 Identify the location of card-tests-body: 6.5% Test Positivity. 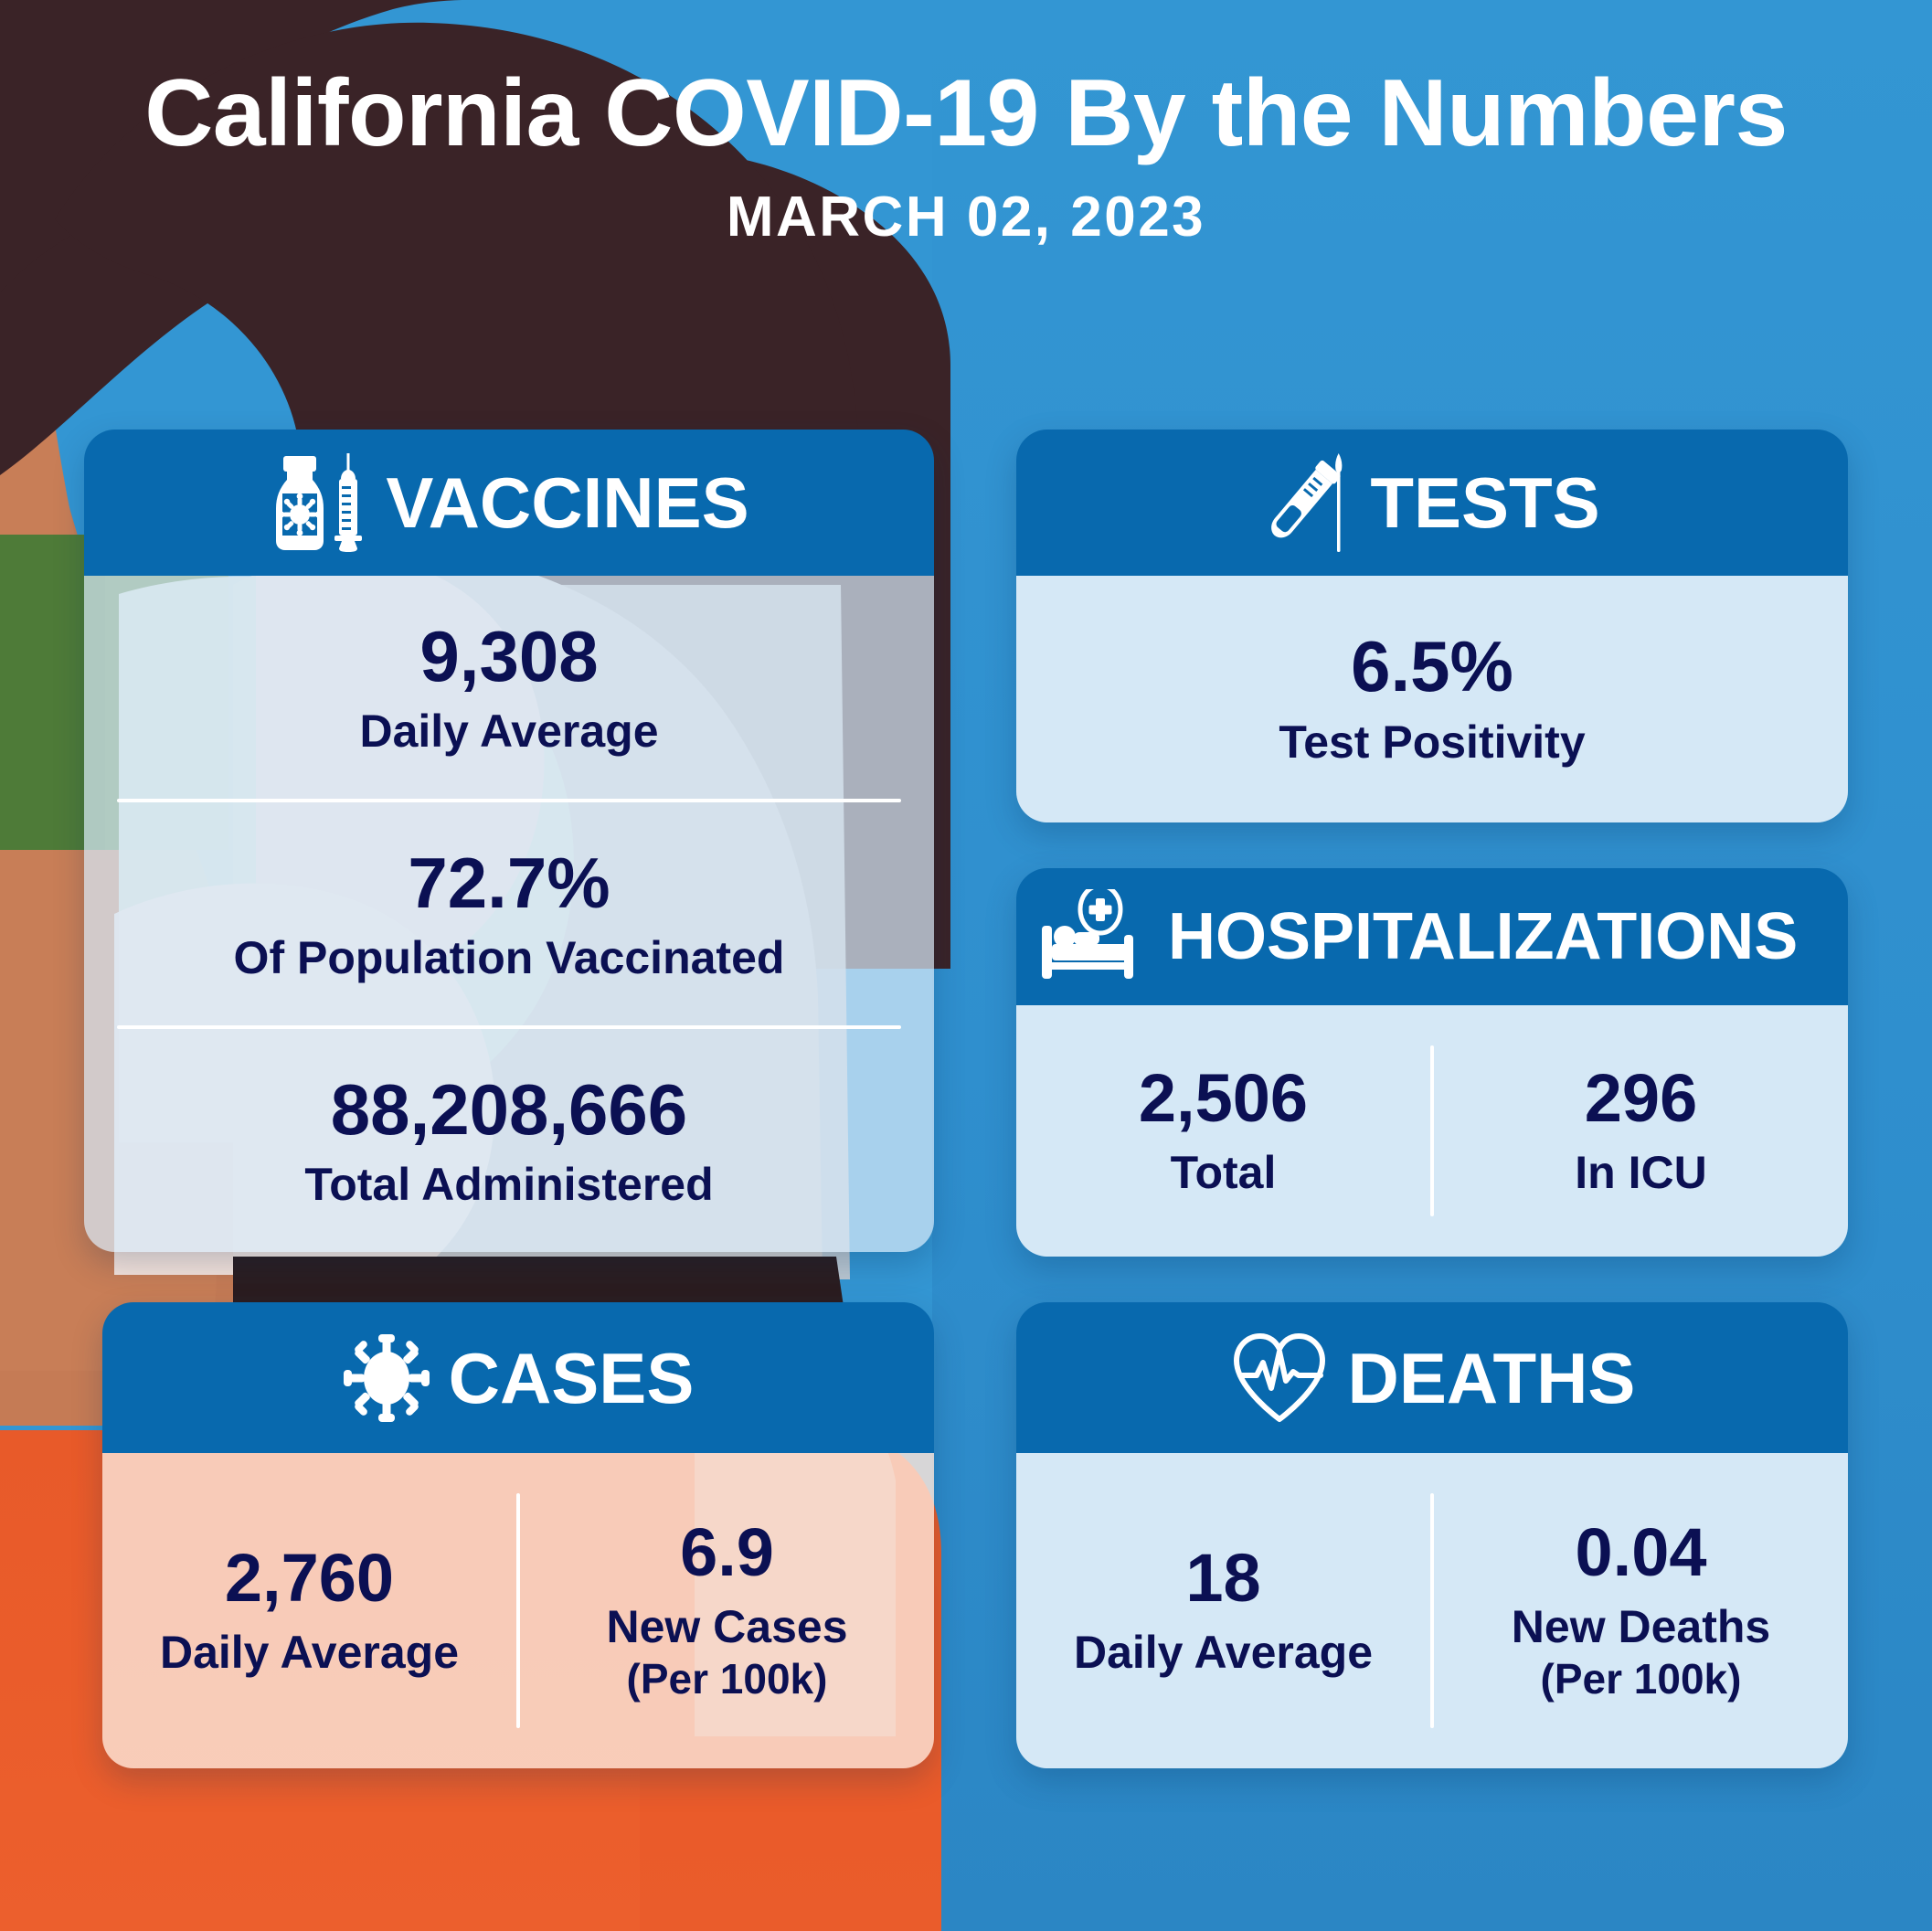
(1432, 699).